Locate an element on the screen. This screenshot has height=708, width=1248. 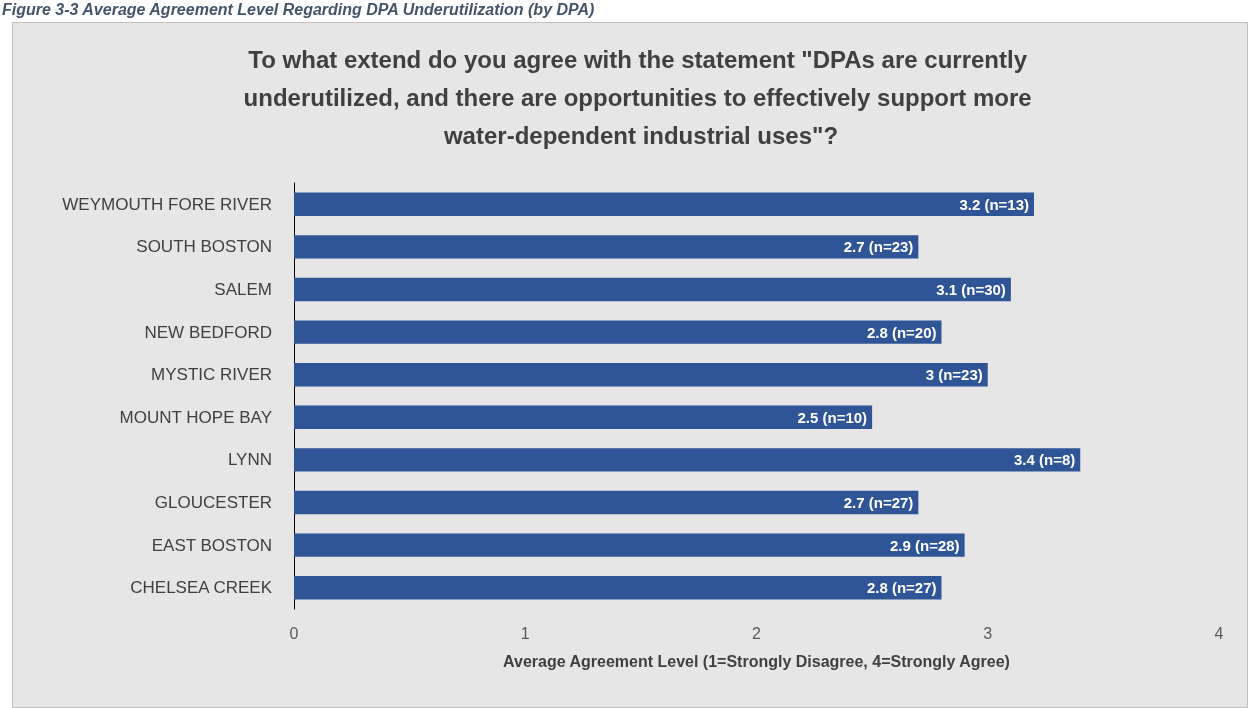
data-label: 2.9 (n=28) is located at coordinates (925, 545).